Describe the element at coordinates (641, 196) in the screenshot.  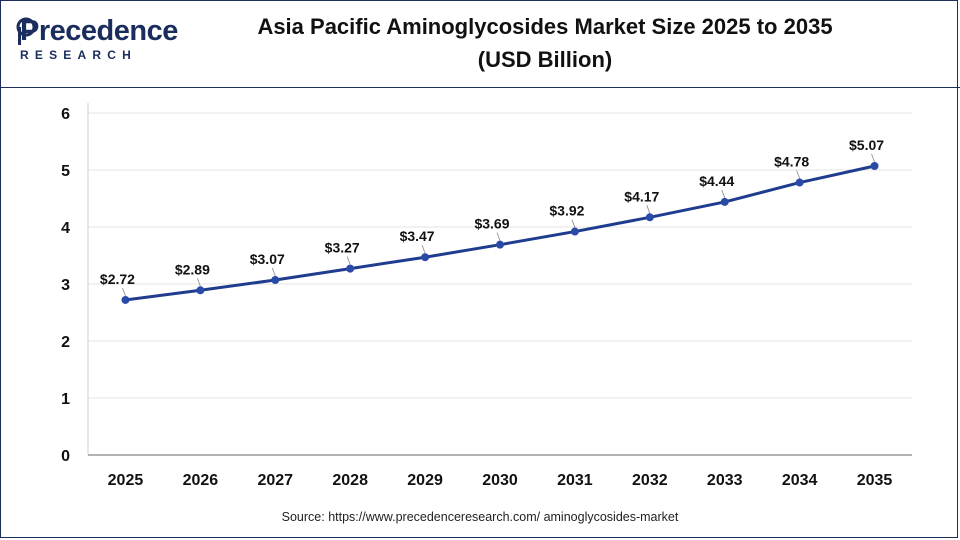
I see `data-label: $4.17` at that location.